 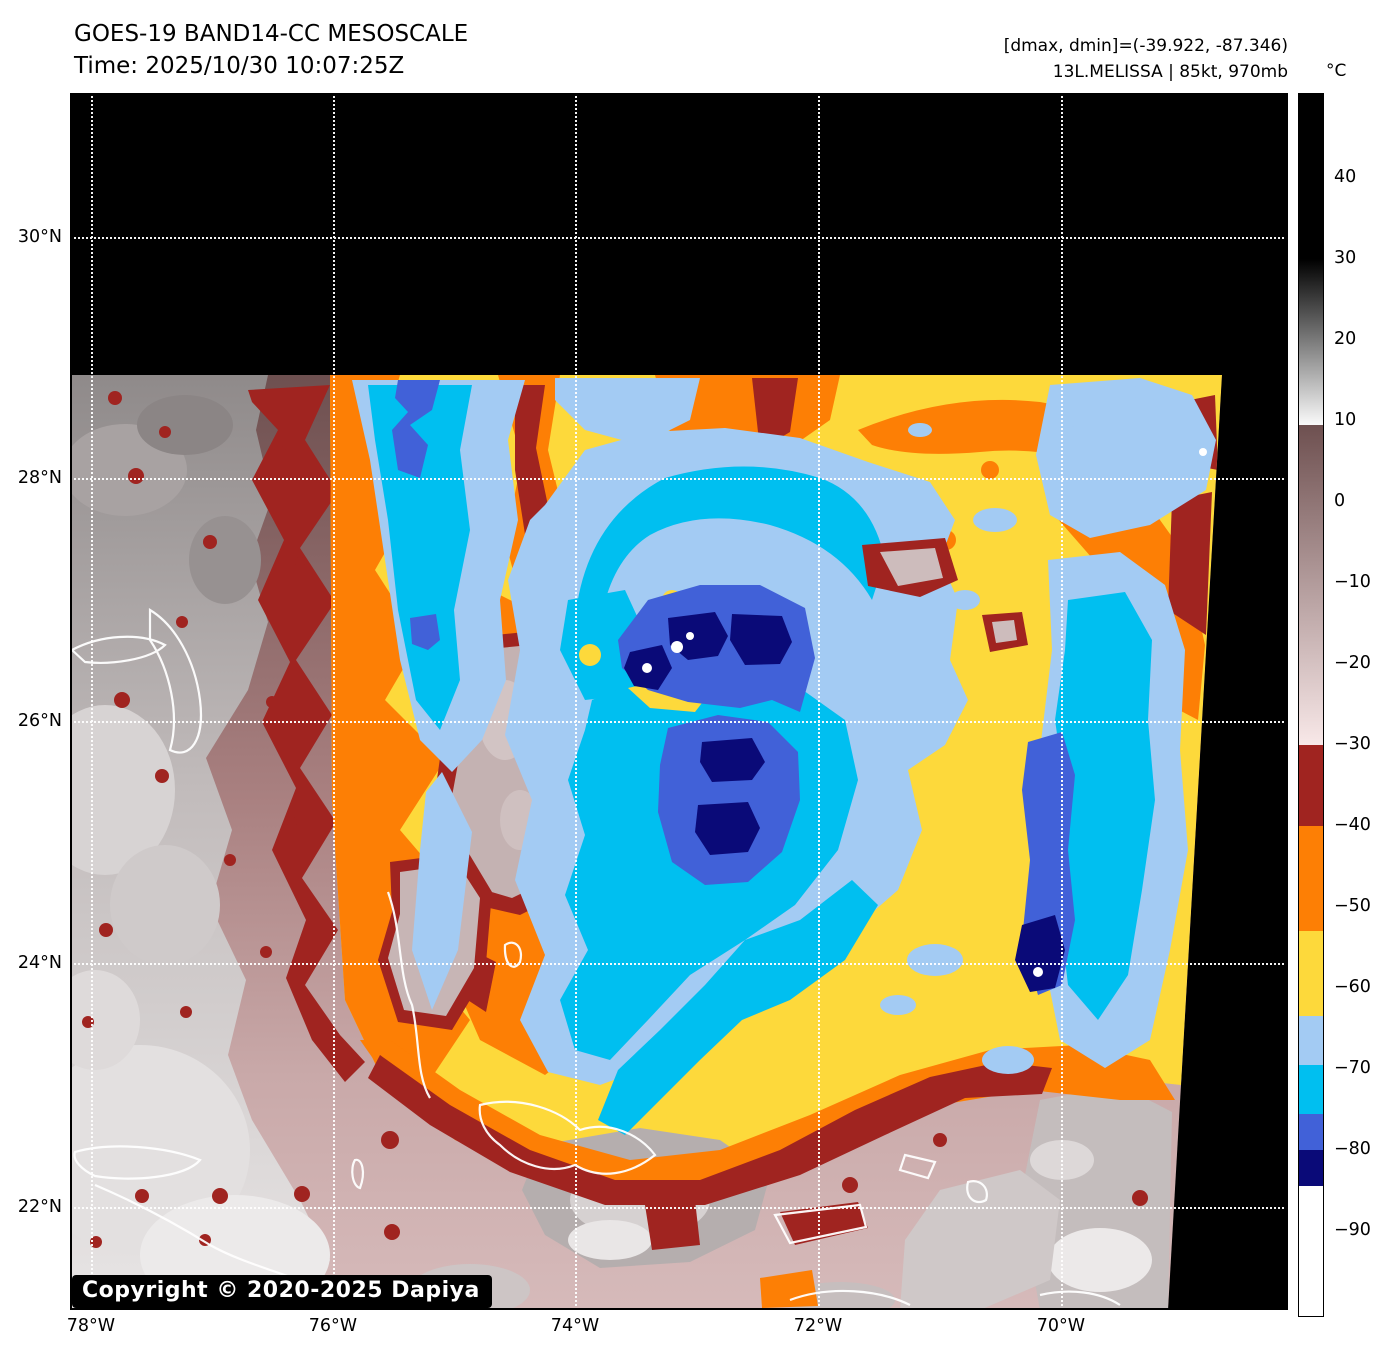 What do you see at coordinates (1340, 501) in the screenshot?
I see `colorbar-tick-label: 0` at bounding box center [1340, 501].